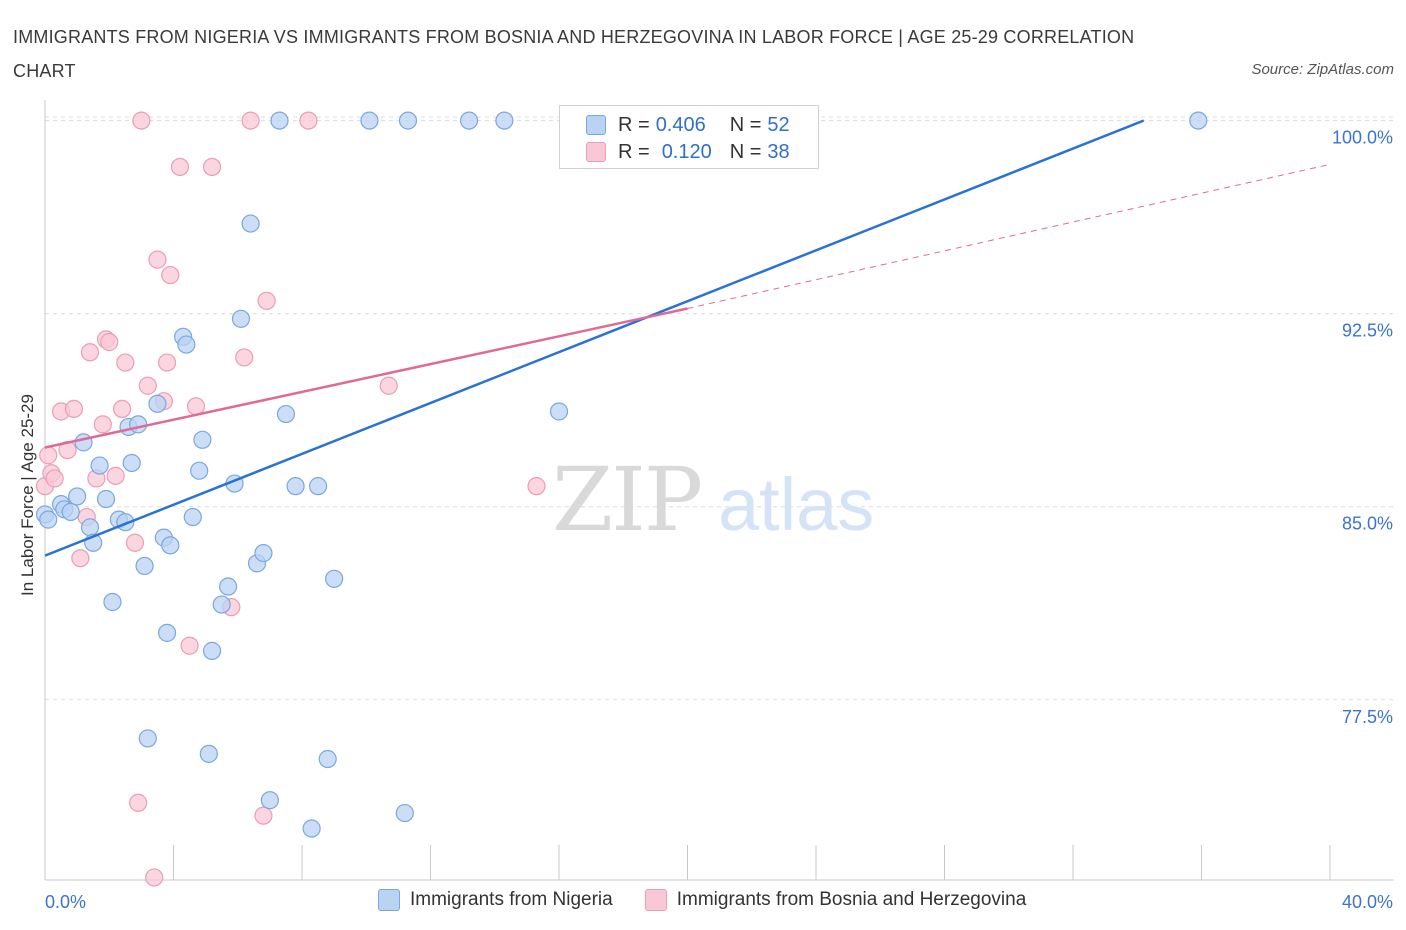 Image resolution: width=1406 pixels, height=930 pixels. I want to click on legend-item-bosnia: Immigrants from Bosnia and Herzegovina, so click(835, 900).